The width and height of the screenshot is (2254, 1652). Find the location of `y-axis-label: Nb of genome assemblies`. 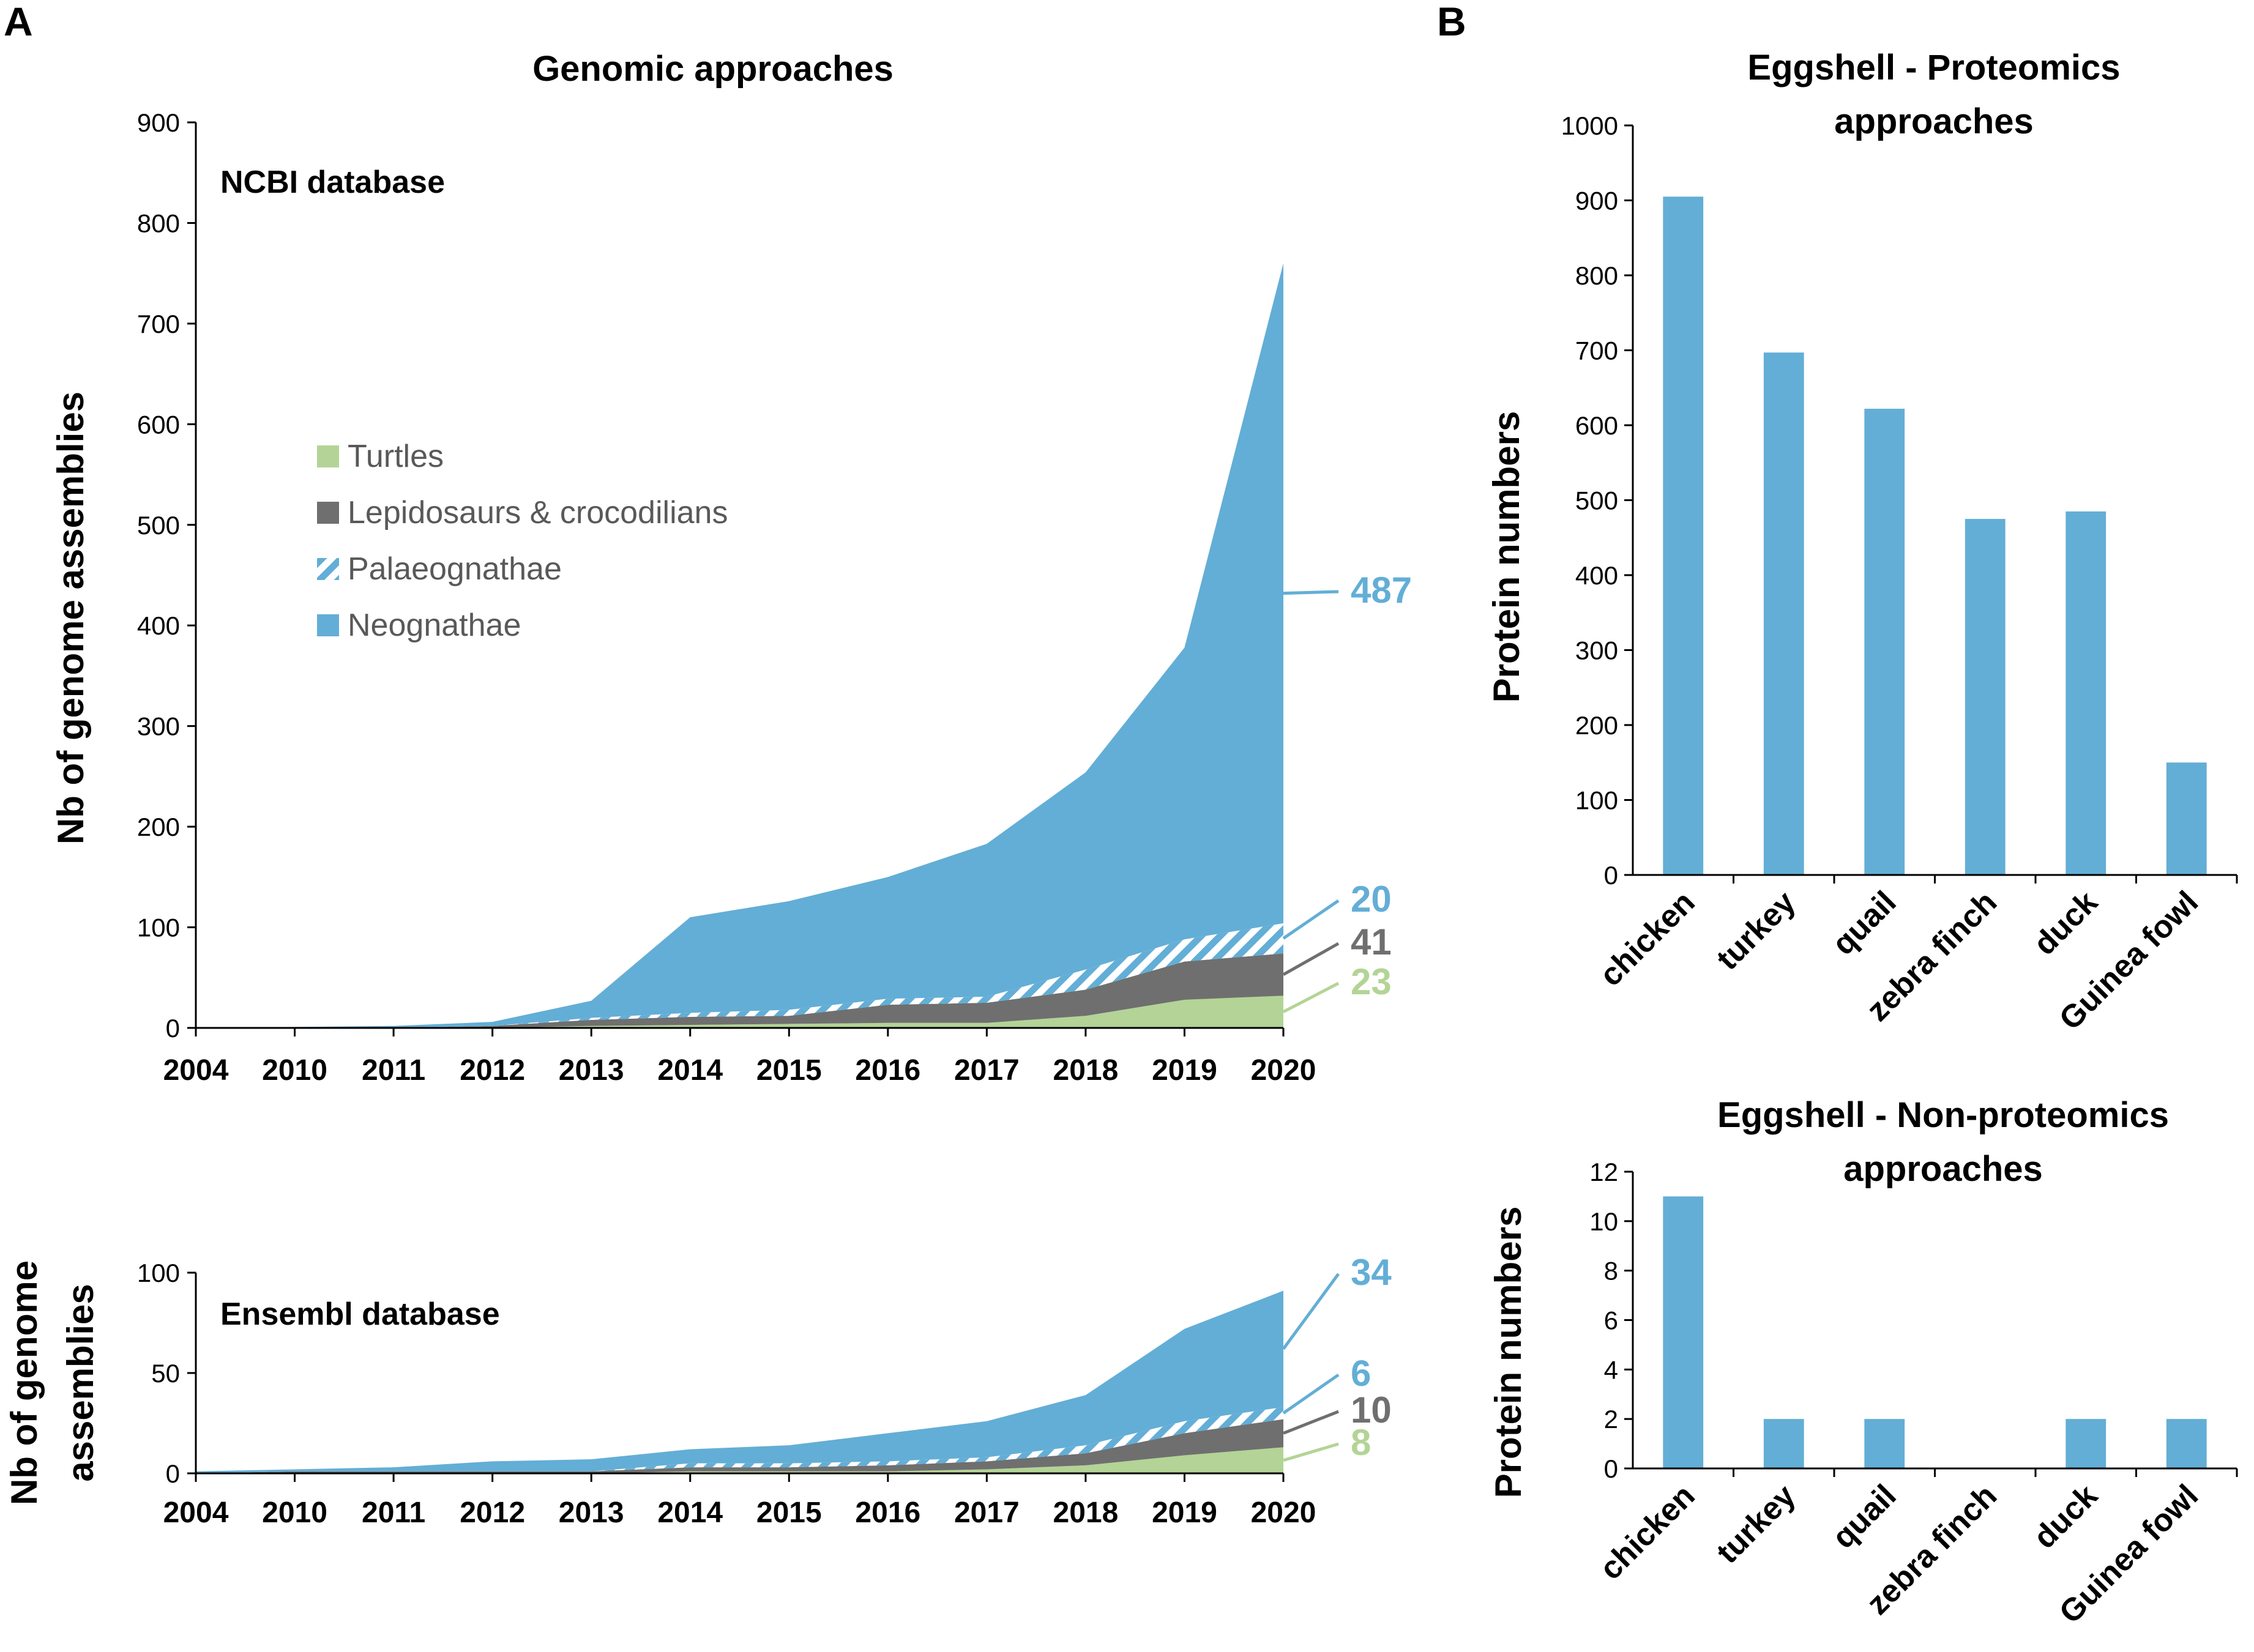

y-axis-label: Nb of genome assemblies is located at coordinates (70, 618).